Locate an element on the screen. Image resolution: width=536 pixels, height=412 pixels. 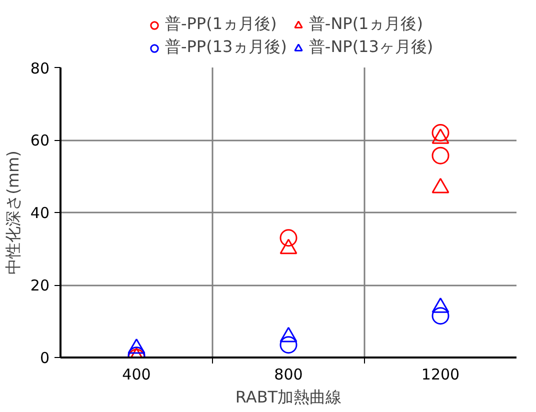
x-axis-title: RABT加熱曲線 is located at coordinates (288, 397).